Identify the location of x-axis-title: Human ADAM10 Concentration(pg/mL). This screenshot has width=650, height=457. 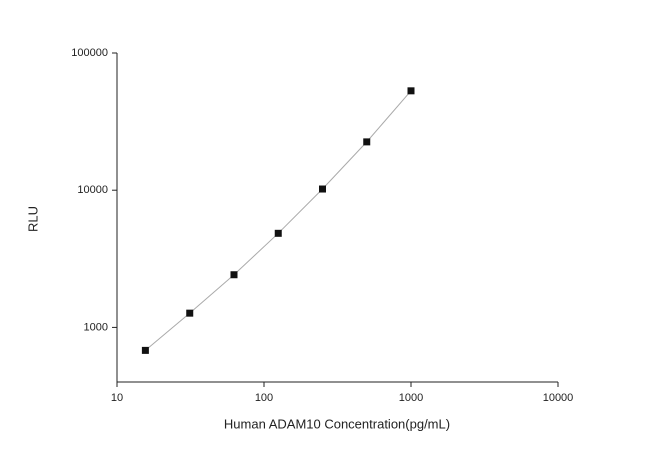
(337, 423).